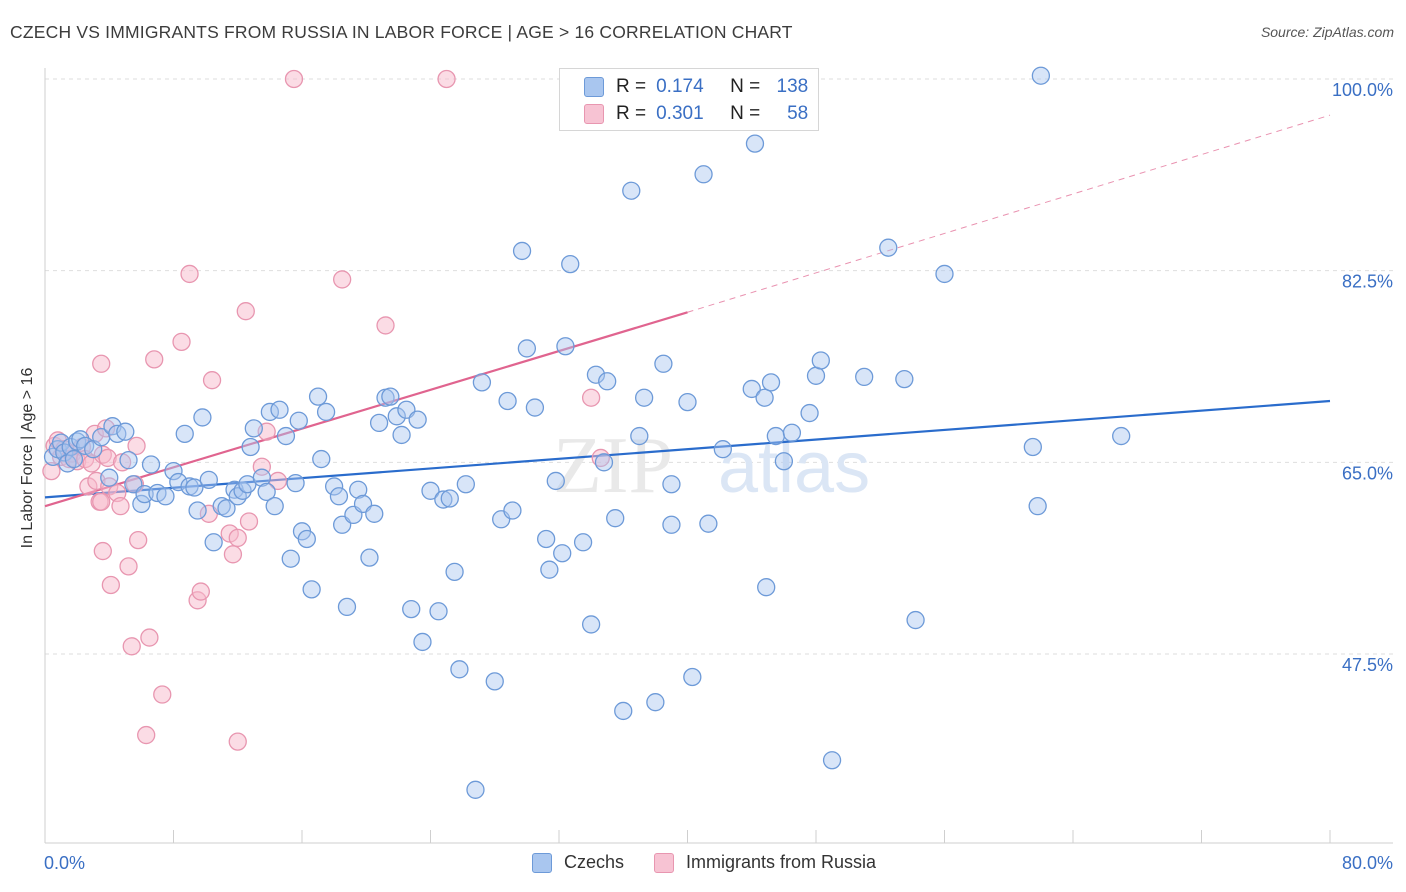 The image size is (1406, 892). Describe the element at coordinates (664, 862) in the screenshot. I see `russia-swatch-icon` at that location.